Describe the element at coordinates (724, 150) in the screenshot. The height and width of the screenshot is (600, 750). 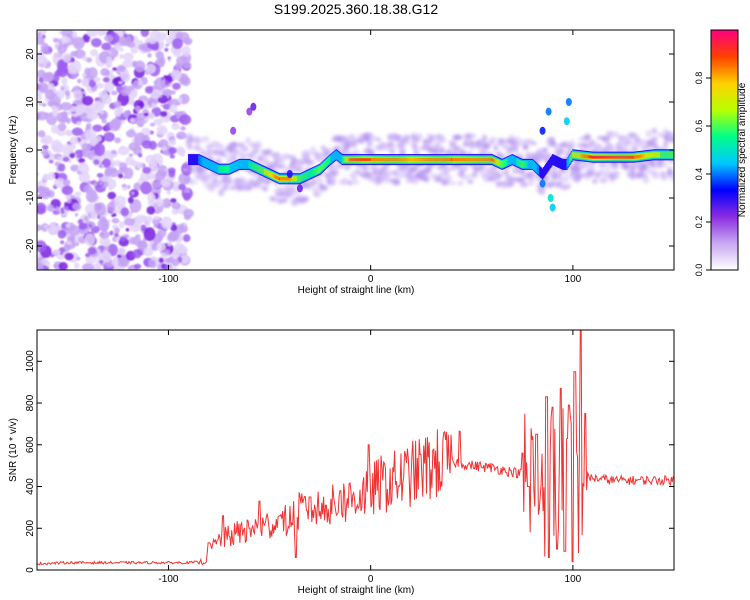
I see `colorbar-scale` at that location.